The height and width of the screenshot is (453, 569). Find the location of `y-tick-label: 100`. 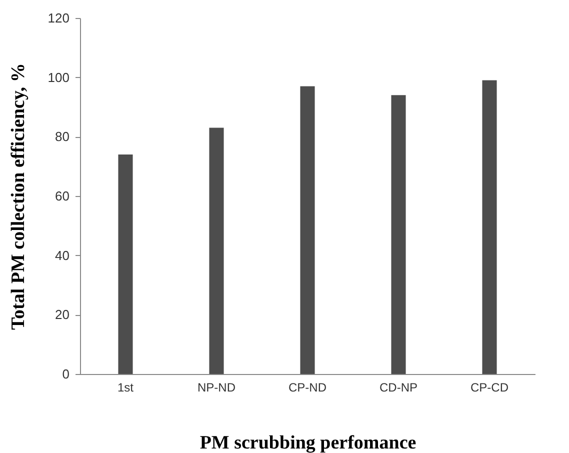

y-tick-label: 100 is located at coordinates (59, 77).